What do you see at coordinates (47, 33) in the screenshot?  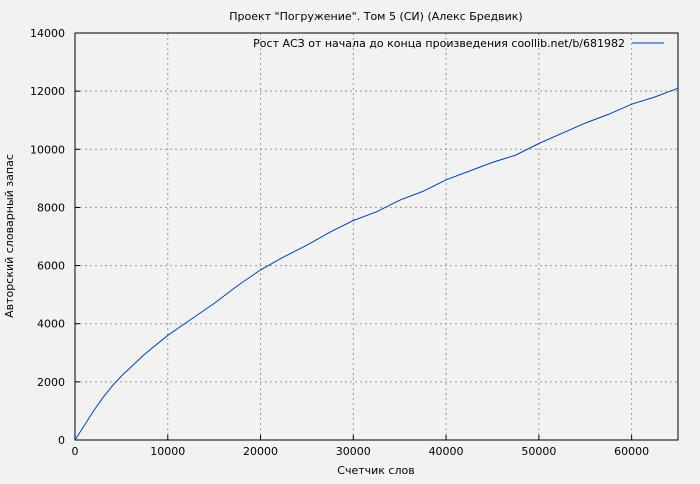 I see `y-tick-label: 14000` at bounding box center [47, 33].